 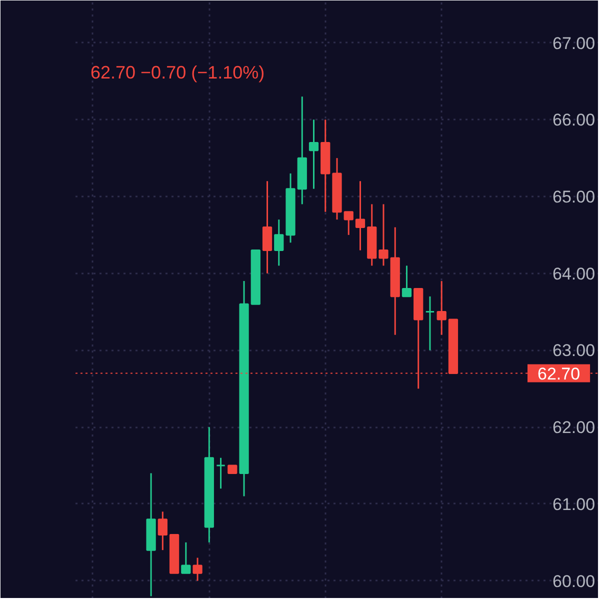 What do you see at coordinates (559, 374) in the screenshot?
I see `ref-line-label: 62.70` at bounding box center [559, 374].